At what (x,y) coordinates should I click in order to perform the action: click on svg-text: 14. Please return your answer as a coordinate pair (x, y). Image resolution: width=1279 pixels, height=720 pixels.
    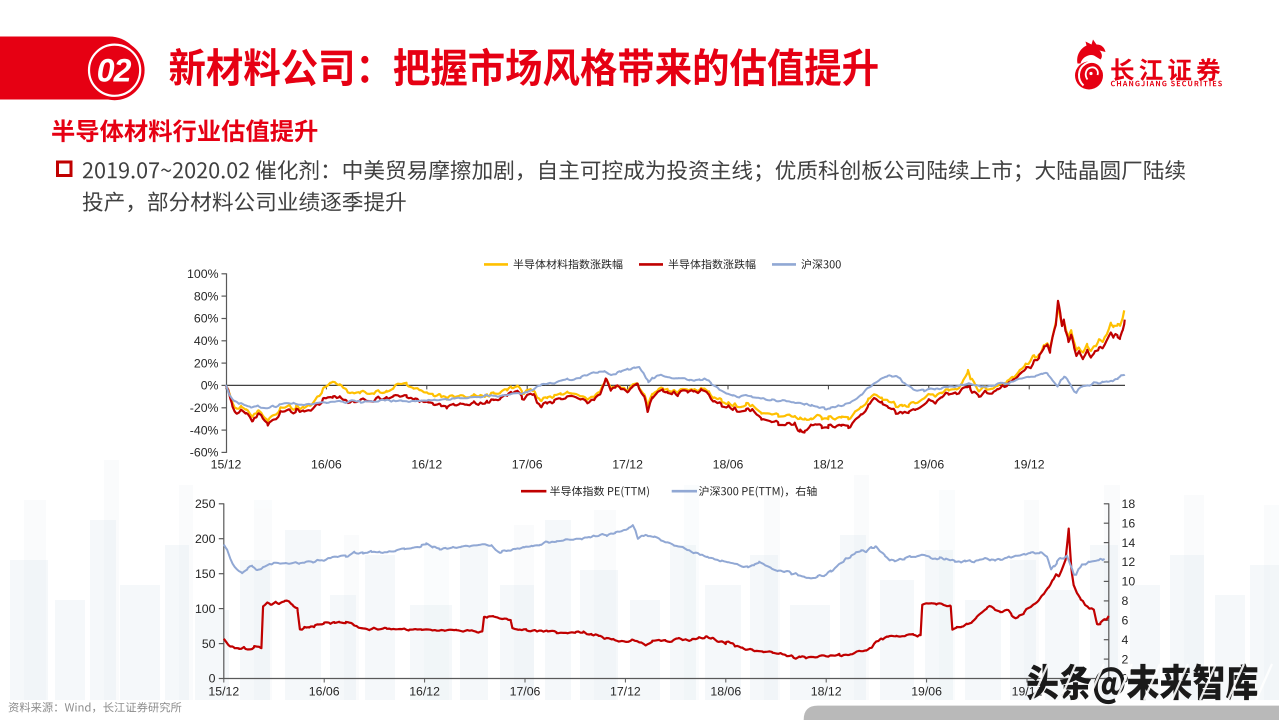
    Looking at the image, I should click on (1129, 543).